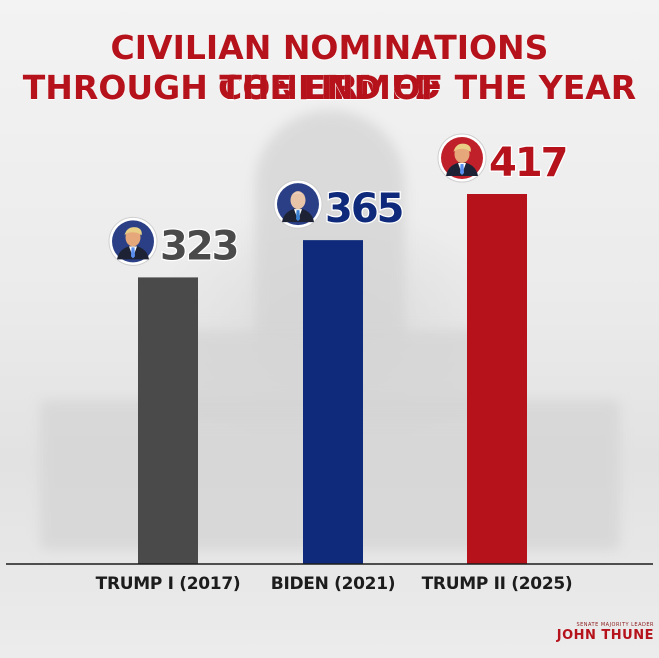 Image resolution: width=659 pixels, height=658 pixels. What do you see at coordinates (605, 635) in the screenshot?
I see `brand-name: JOHN THUNE` at bounding box center [605, 635].